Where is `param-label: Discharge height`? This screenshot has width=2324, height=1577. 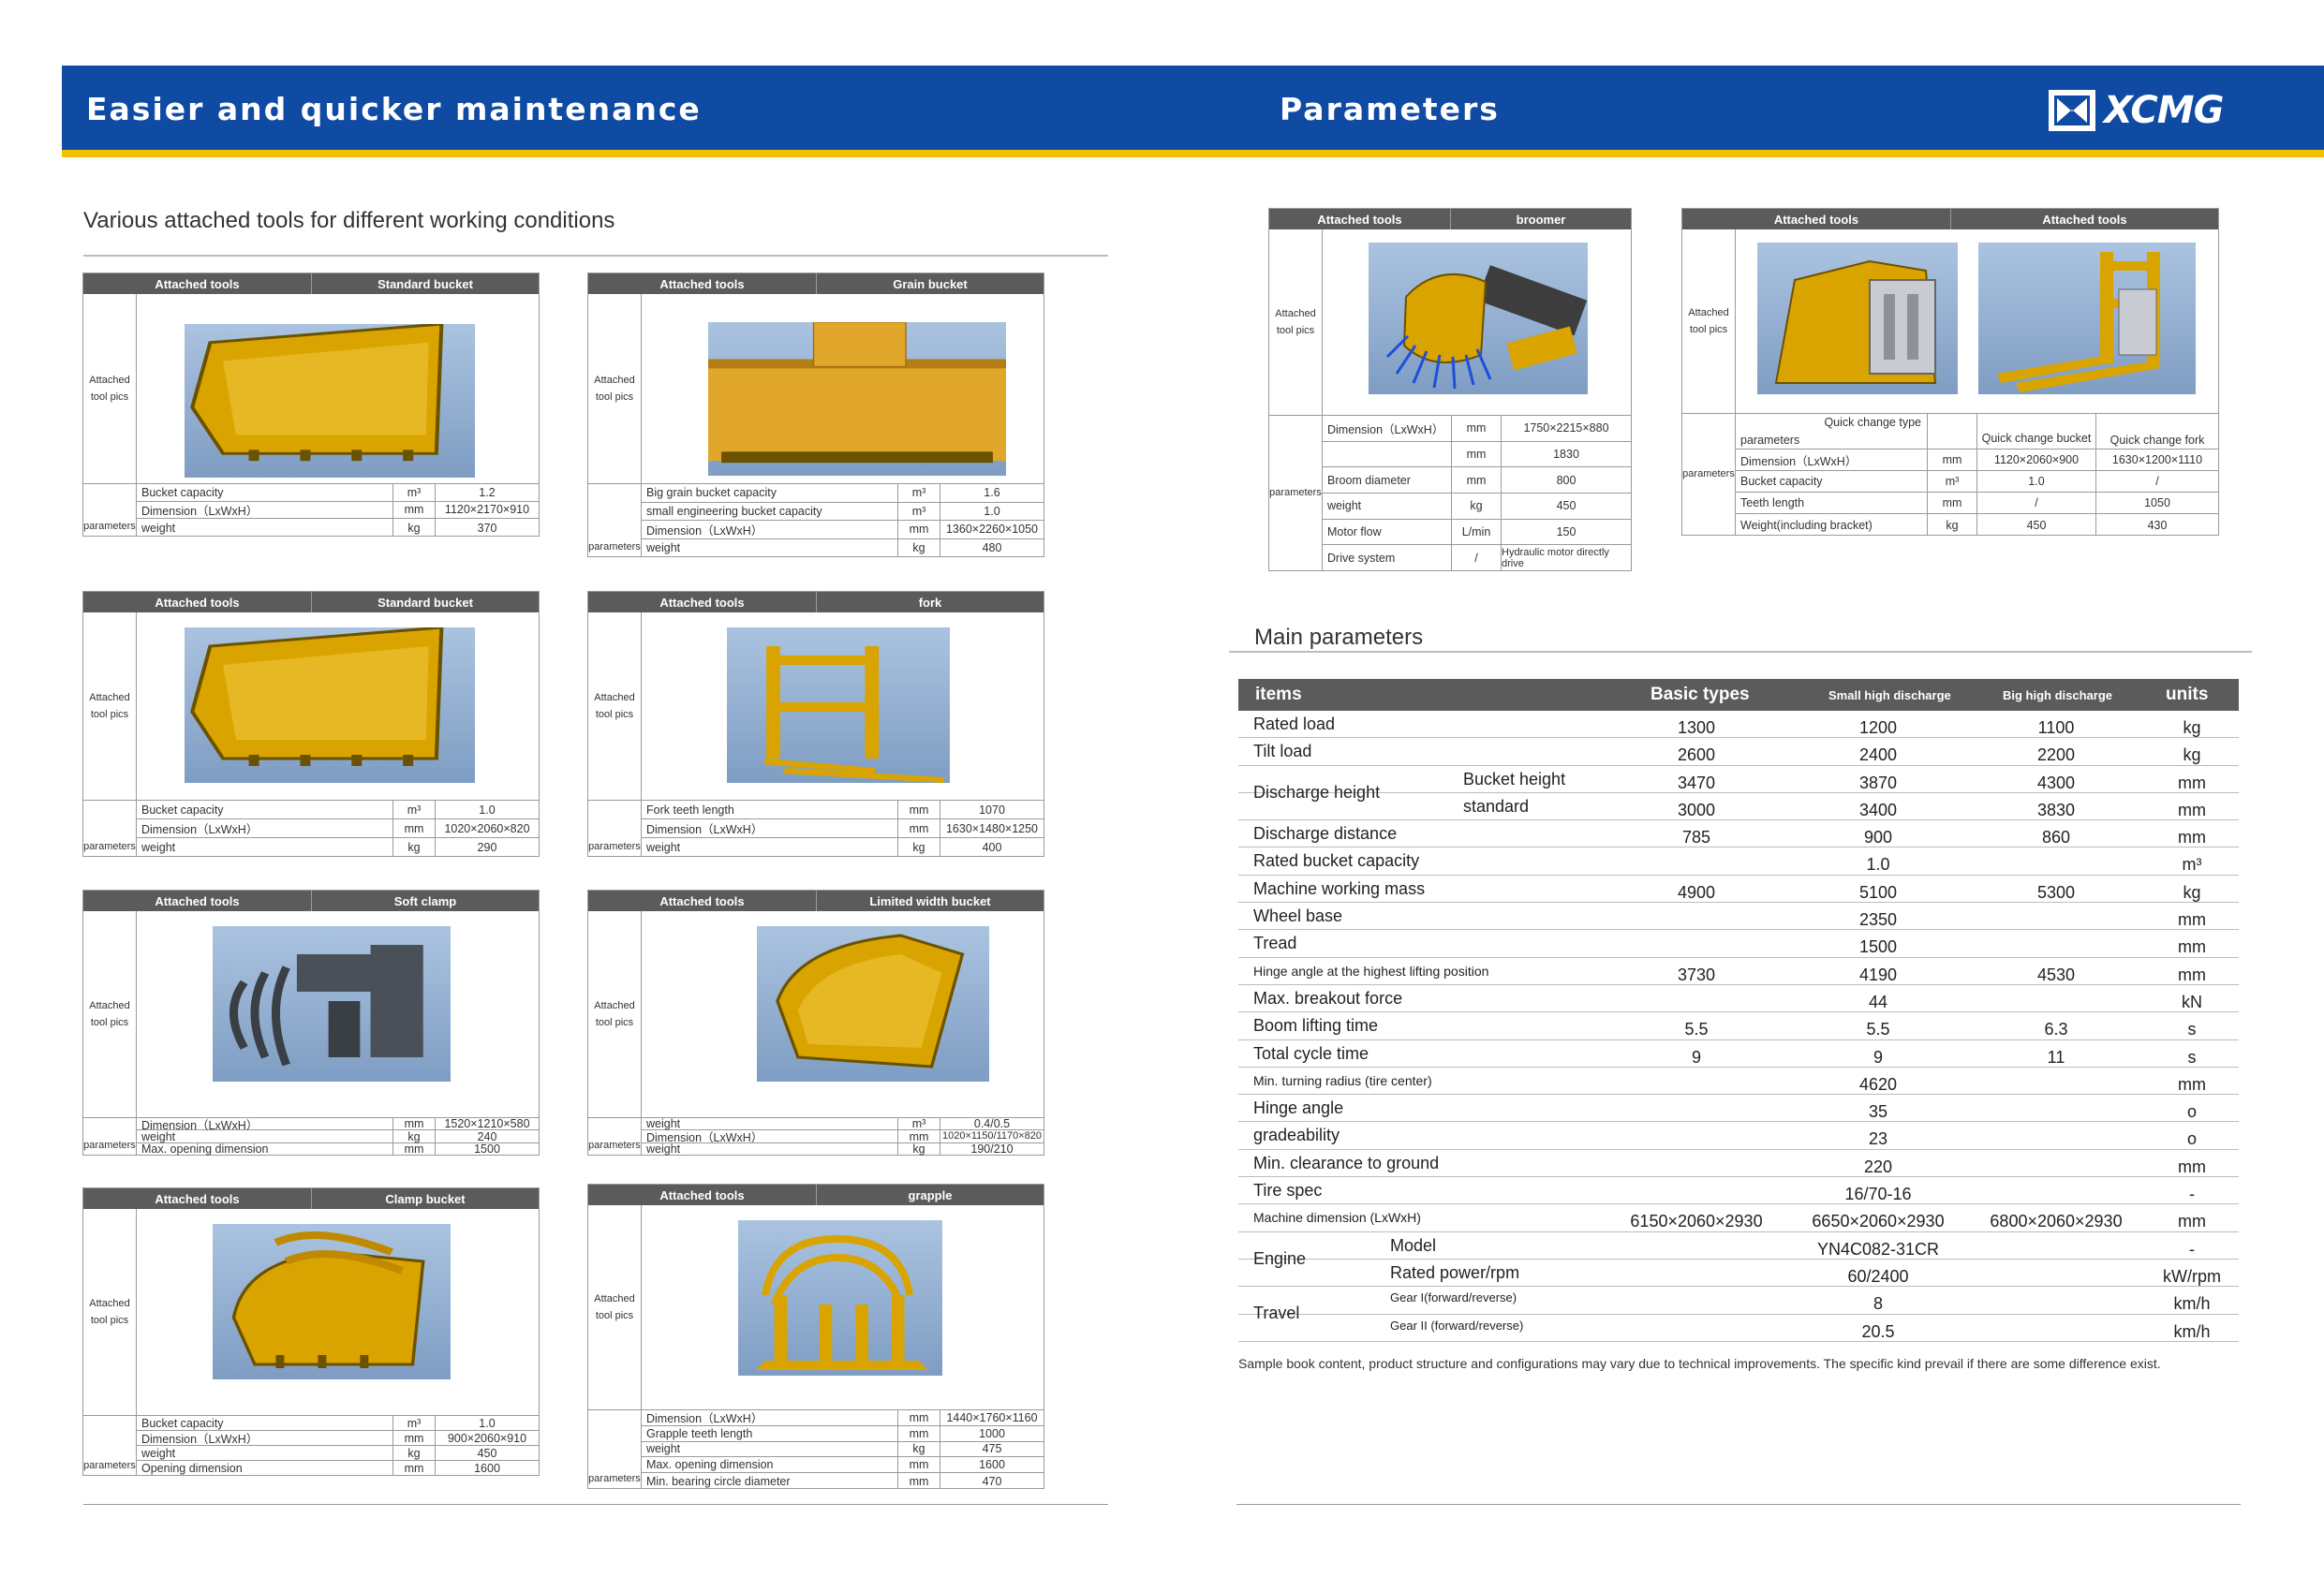 param-label: Discharge height is located at coordinates (1317, 792).